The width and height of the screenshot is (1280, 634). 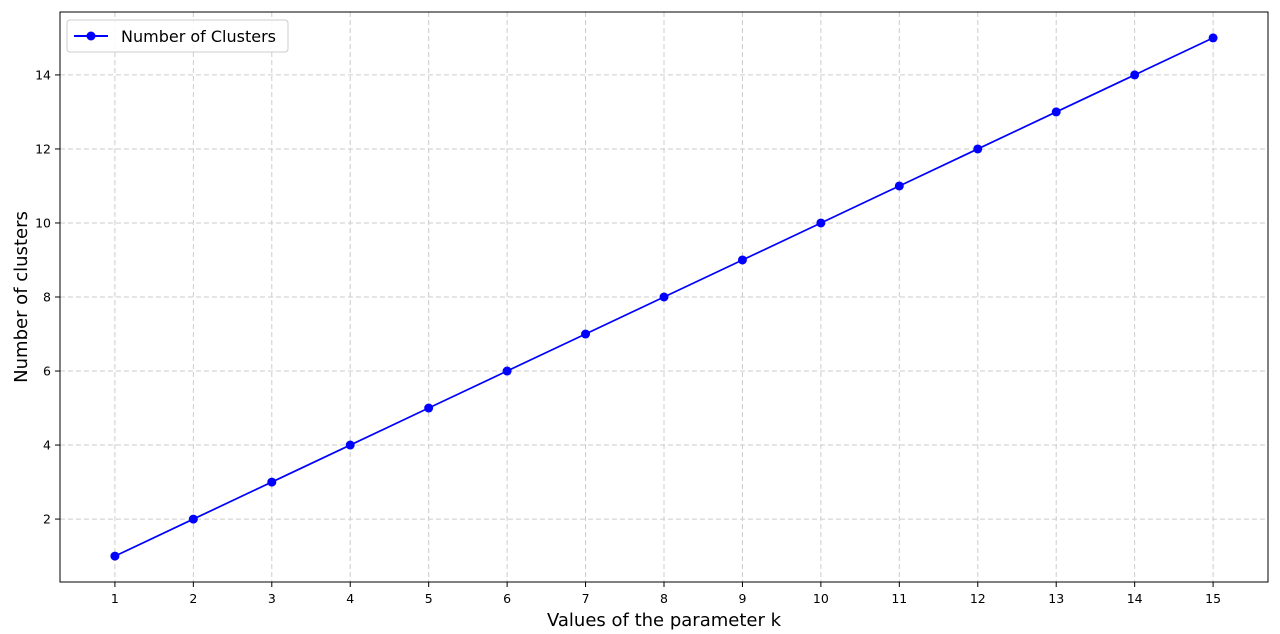 I want to click on y-tick-label: 14, so click(x=43, y=74).